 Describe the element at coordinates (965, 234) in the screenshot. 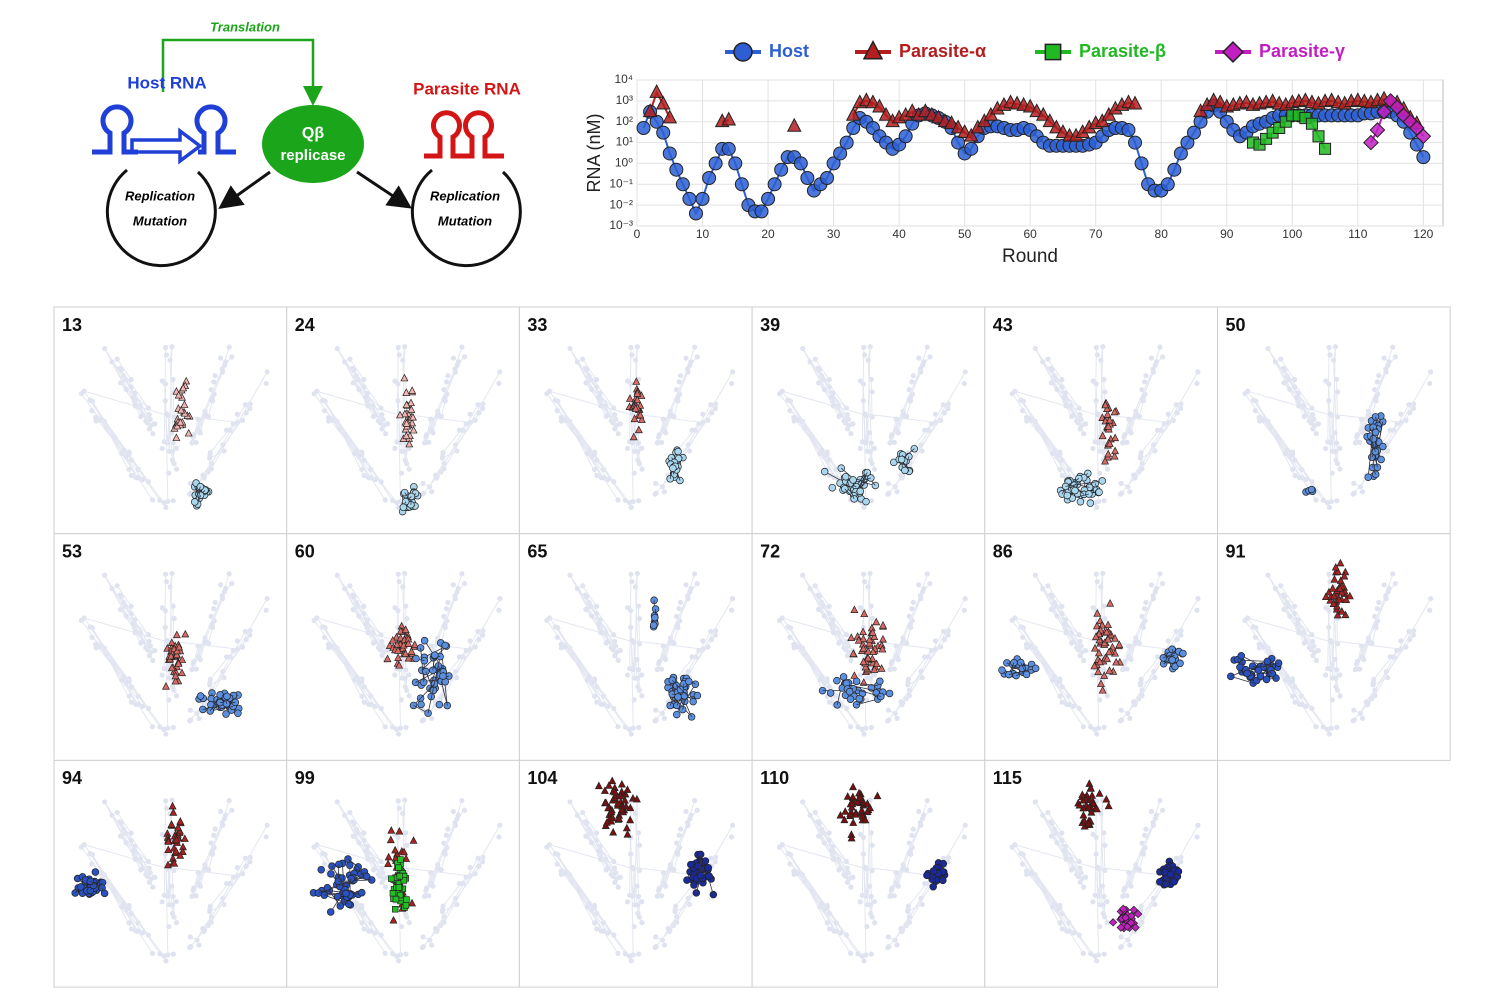

I see `x-tick-label: 50` at that location.